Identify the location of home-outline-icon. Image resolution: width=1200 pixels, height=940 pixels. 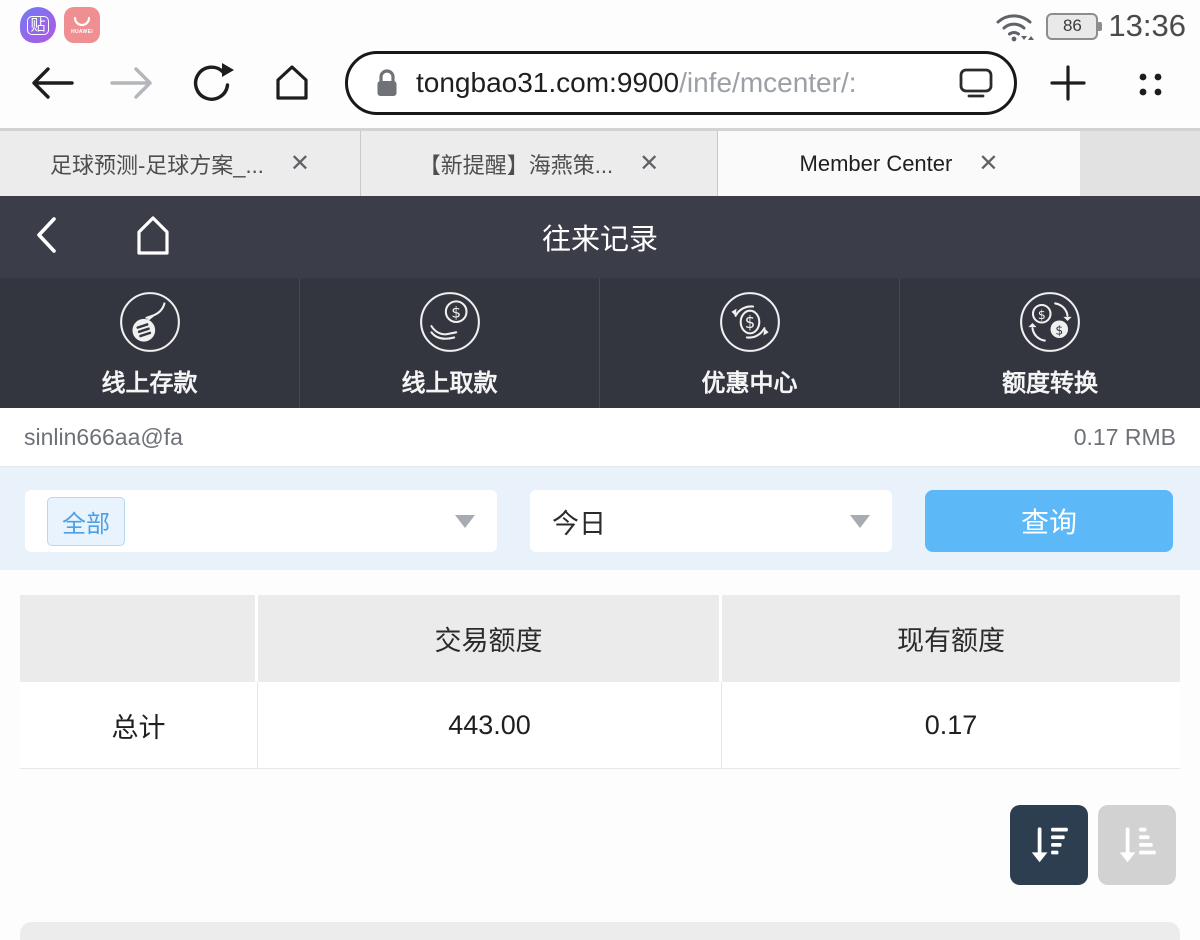
(153, 235).